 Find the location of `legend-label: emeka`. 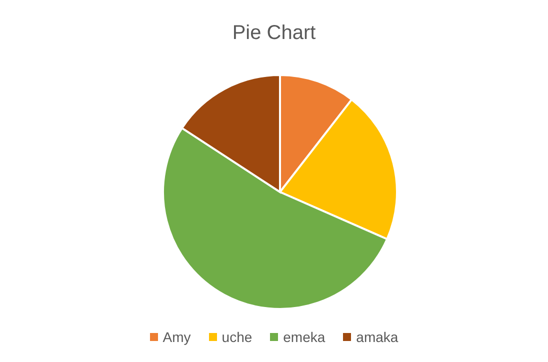

legend-label: emeka is located at coordinates (304, 337).